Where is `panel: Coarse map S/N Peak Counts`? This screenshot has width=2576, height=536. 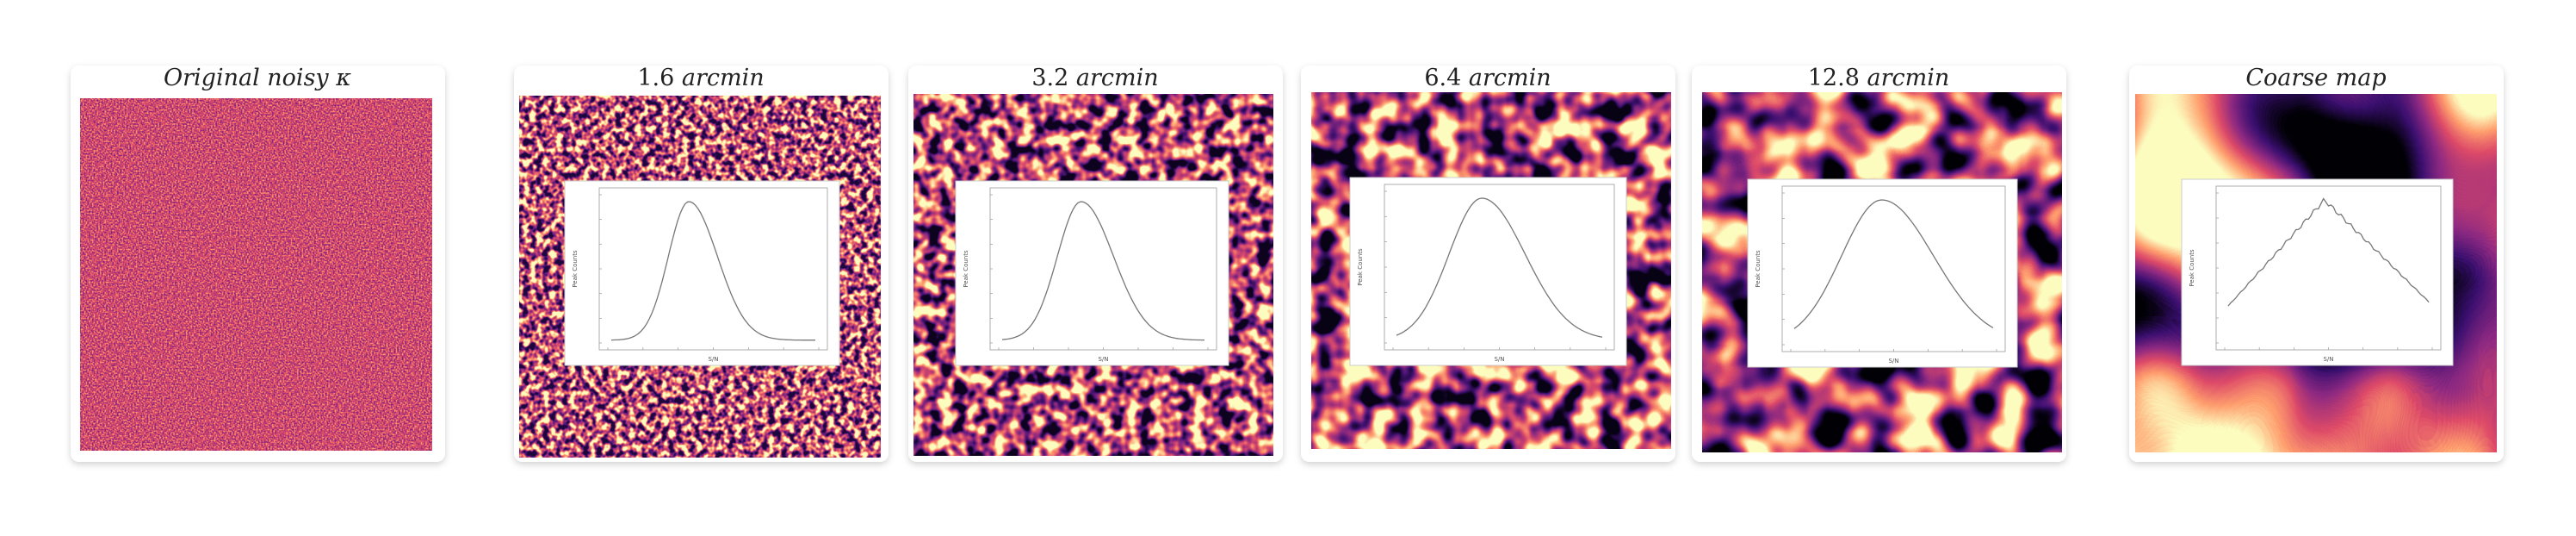 panel: Coarse map S/N Peak Counts is located at coordinates (2316, 264).